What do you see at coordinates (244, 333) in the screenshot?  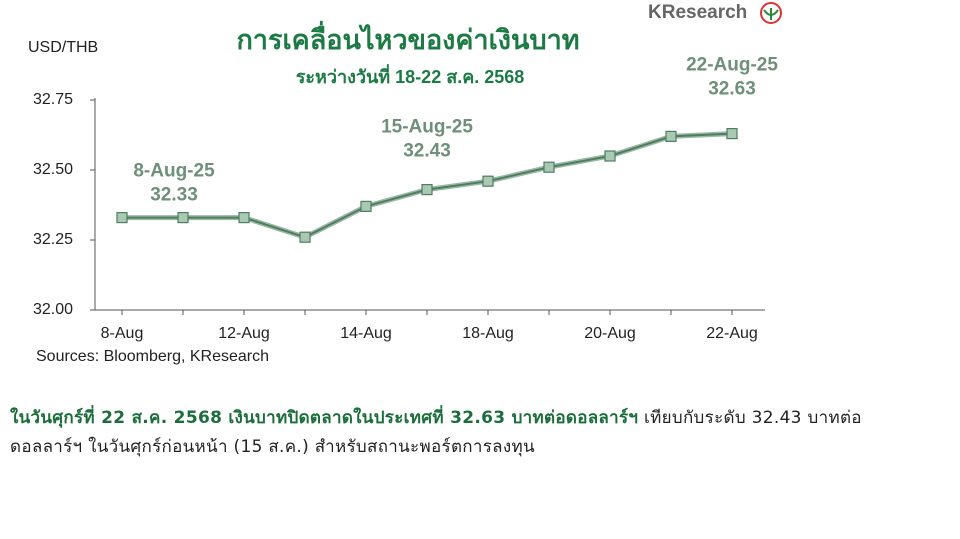 I see `x-tick-label: 12-Aug` at bounding box center [244, 333].